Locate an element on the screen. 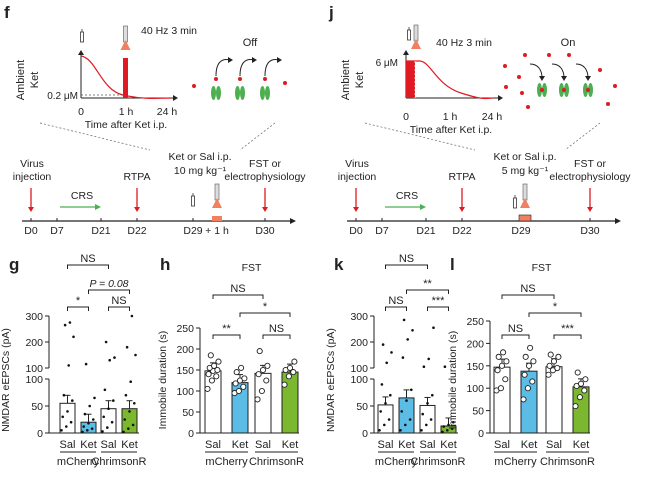 The height and width of the screenshot is (478, 650). unbind-arrow is located at coordinates (272, 68).